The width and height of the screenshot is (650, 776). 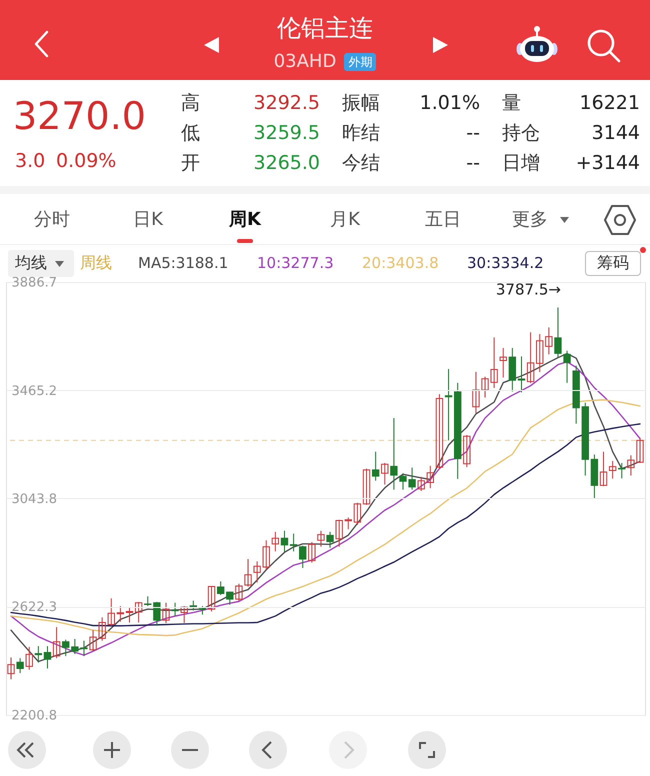 What do you see at coordinates (511, 103) in the screenshot?
I see `text: 量` at bounding box center [511, 103].